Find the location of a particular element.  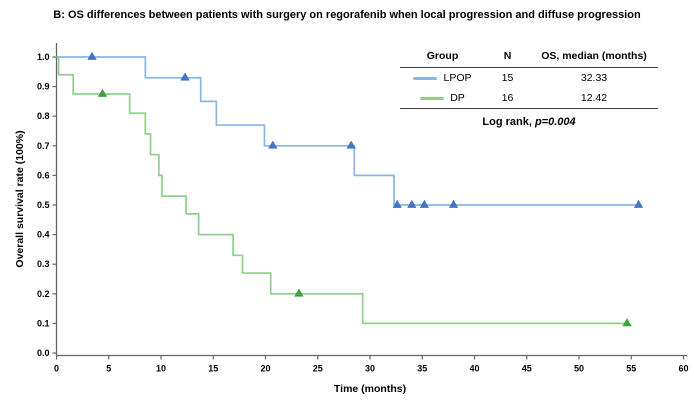

x-tick-label: 25 is located at coordinates (318, 369).